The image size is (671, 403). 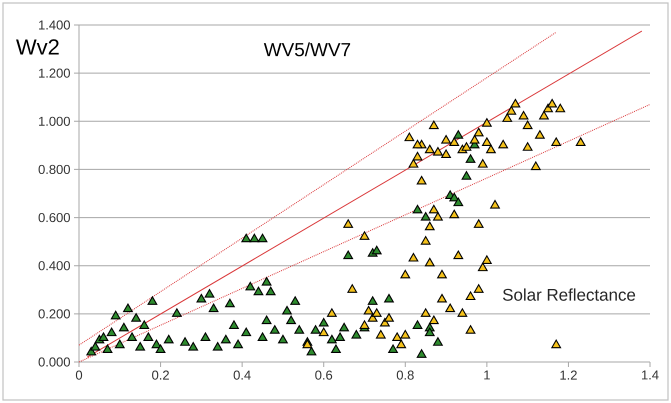 What do you see at coordinates (54, 362) in the screenshot?
I see `y-tick-label: 0.000` at bounding box center [54, 362].